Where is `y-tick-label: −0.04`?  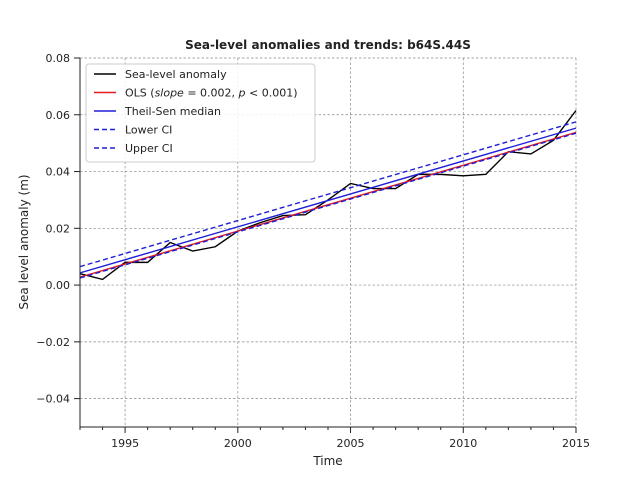
y-tick-label: −0.04 is located at coordinates (53, 399).